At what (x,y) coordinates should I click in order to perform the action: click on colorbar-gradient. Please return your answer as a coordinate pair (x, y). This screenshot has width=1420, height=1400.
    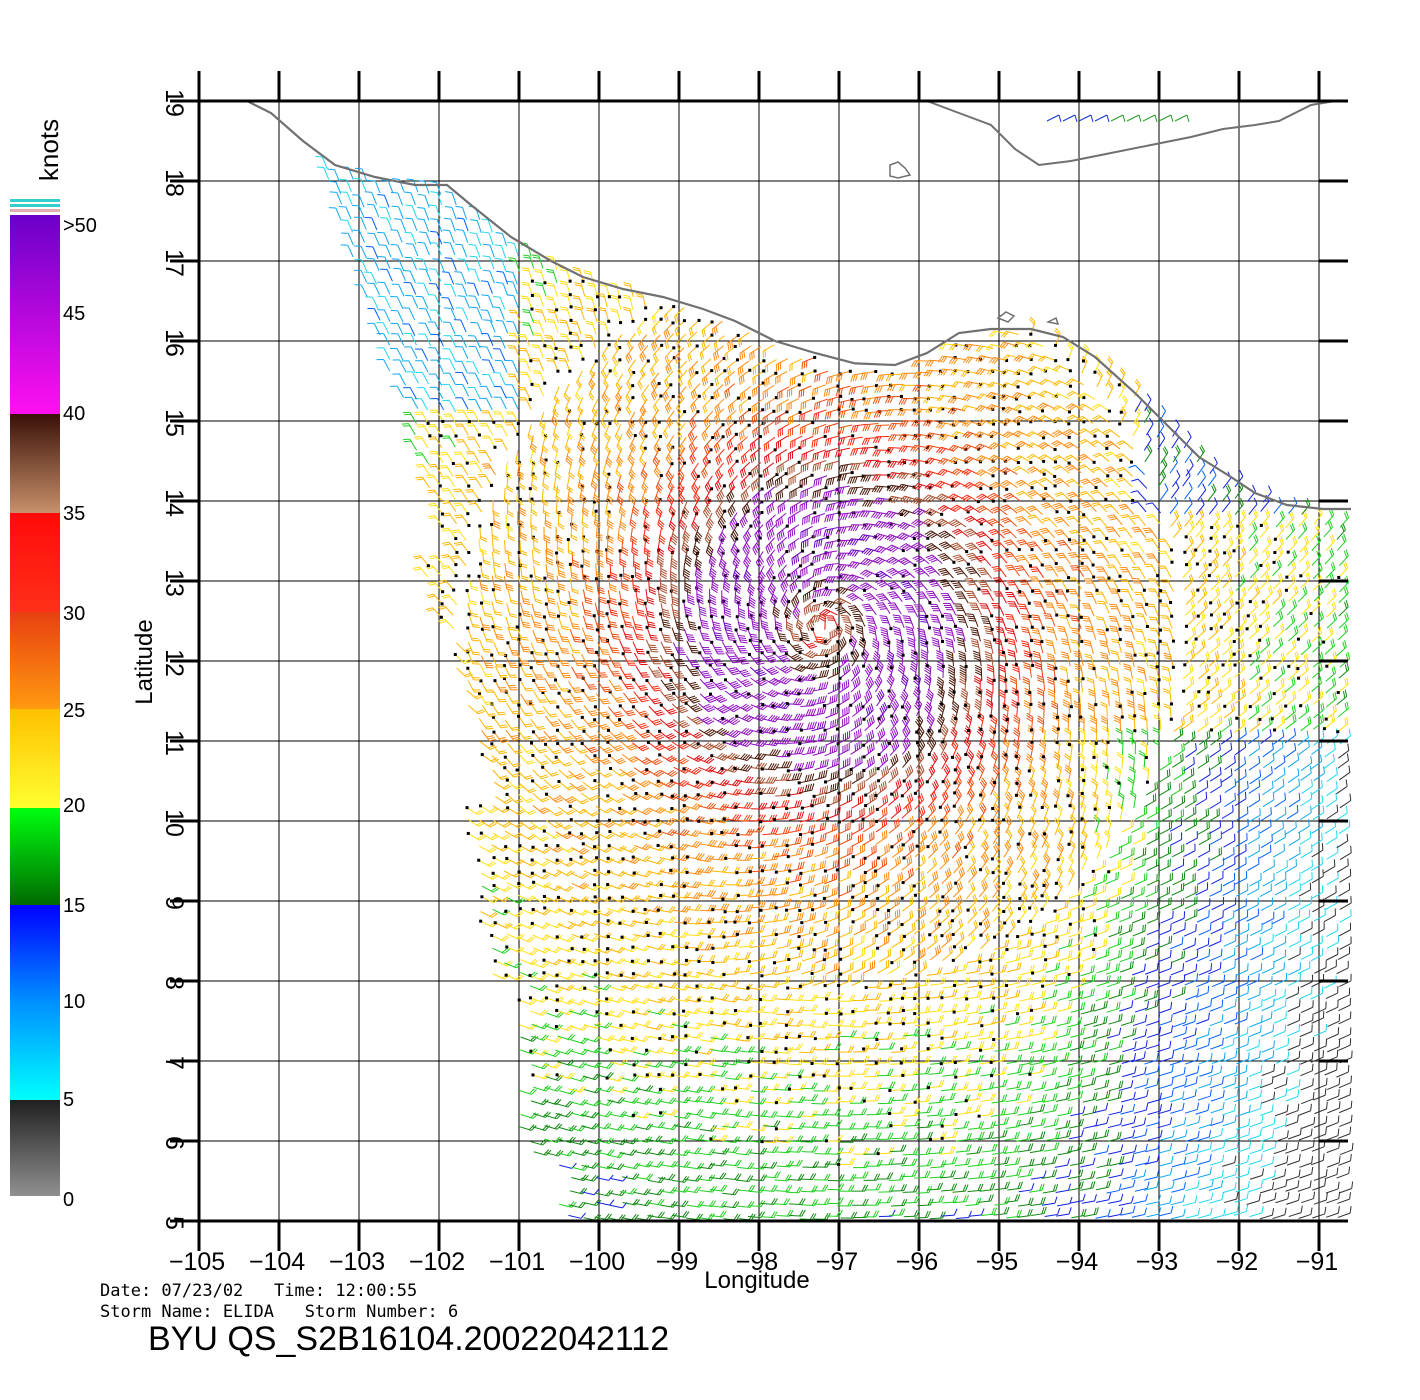
    Looking at the image, I should click on (35, 705).